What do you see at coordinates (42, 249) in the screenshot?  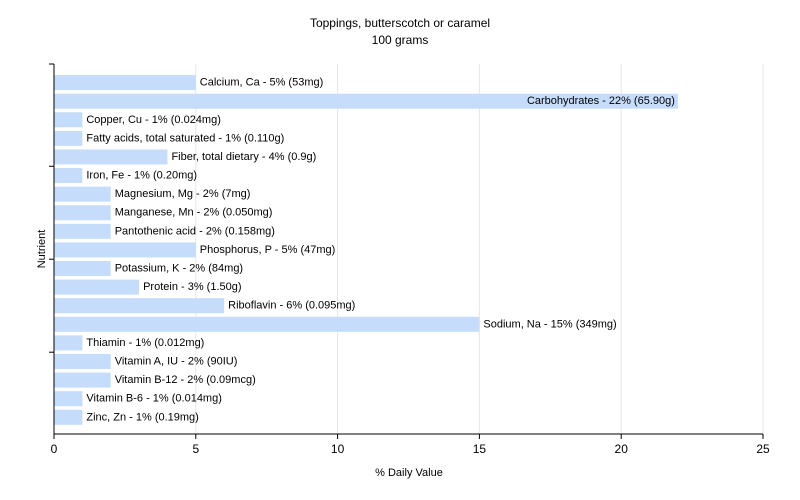 I see `y-axis-label: Nutrient` at bounding box center [42, 249].